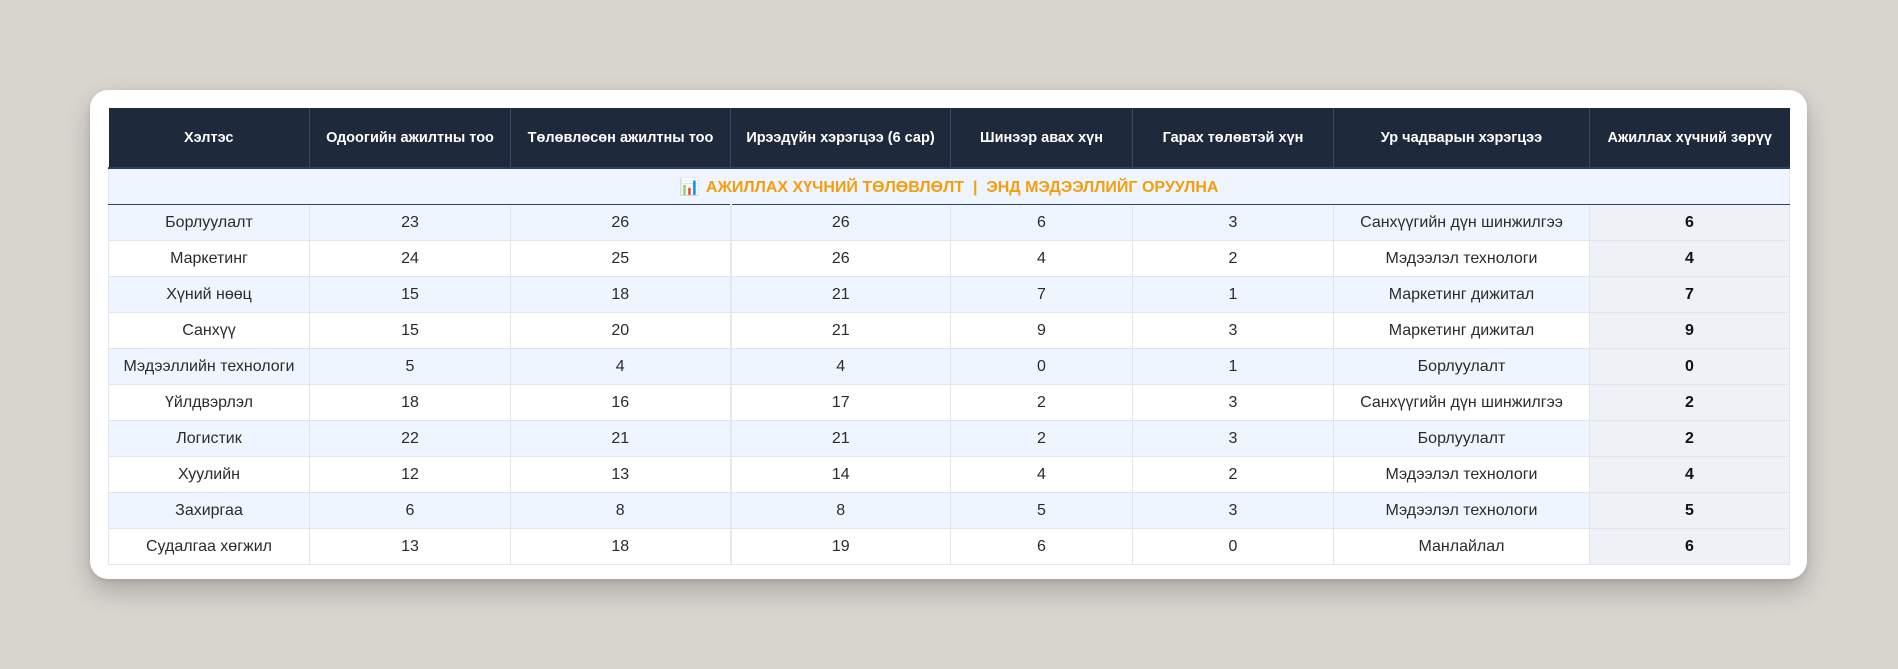  Describe the element at coordinates (410, 474) in the screenshot. I see `table-cell: 12` at that location.